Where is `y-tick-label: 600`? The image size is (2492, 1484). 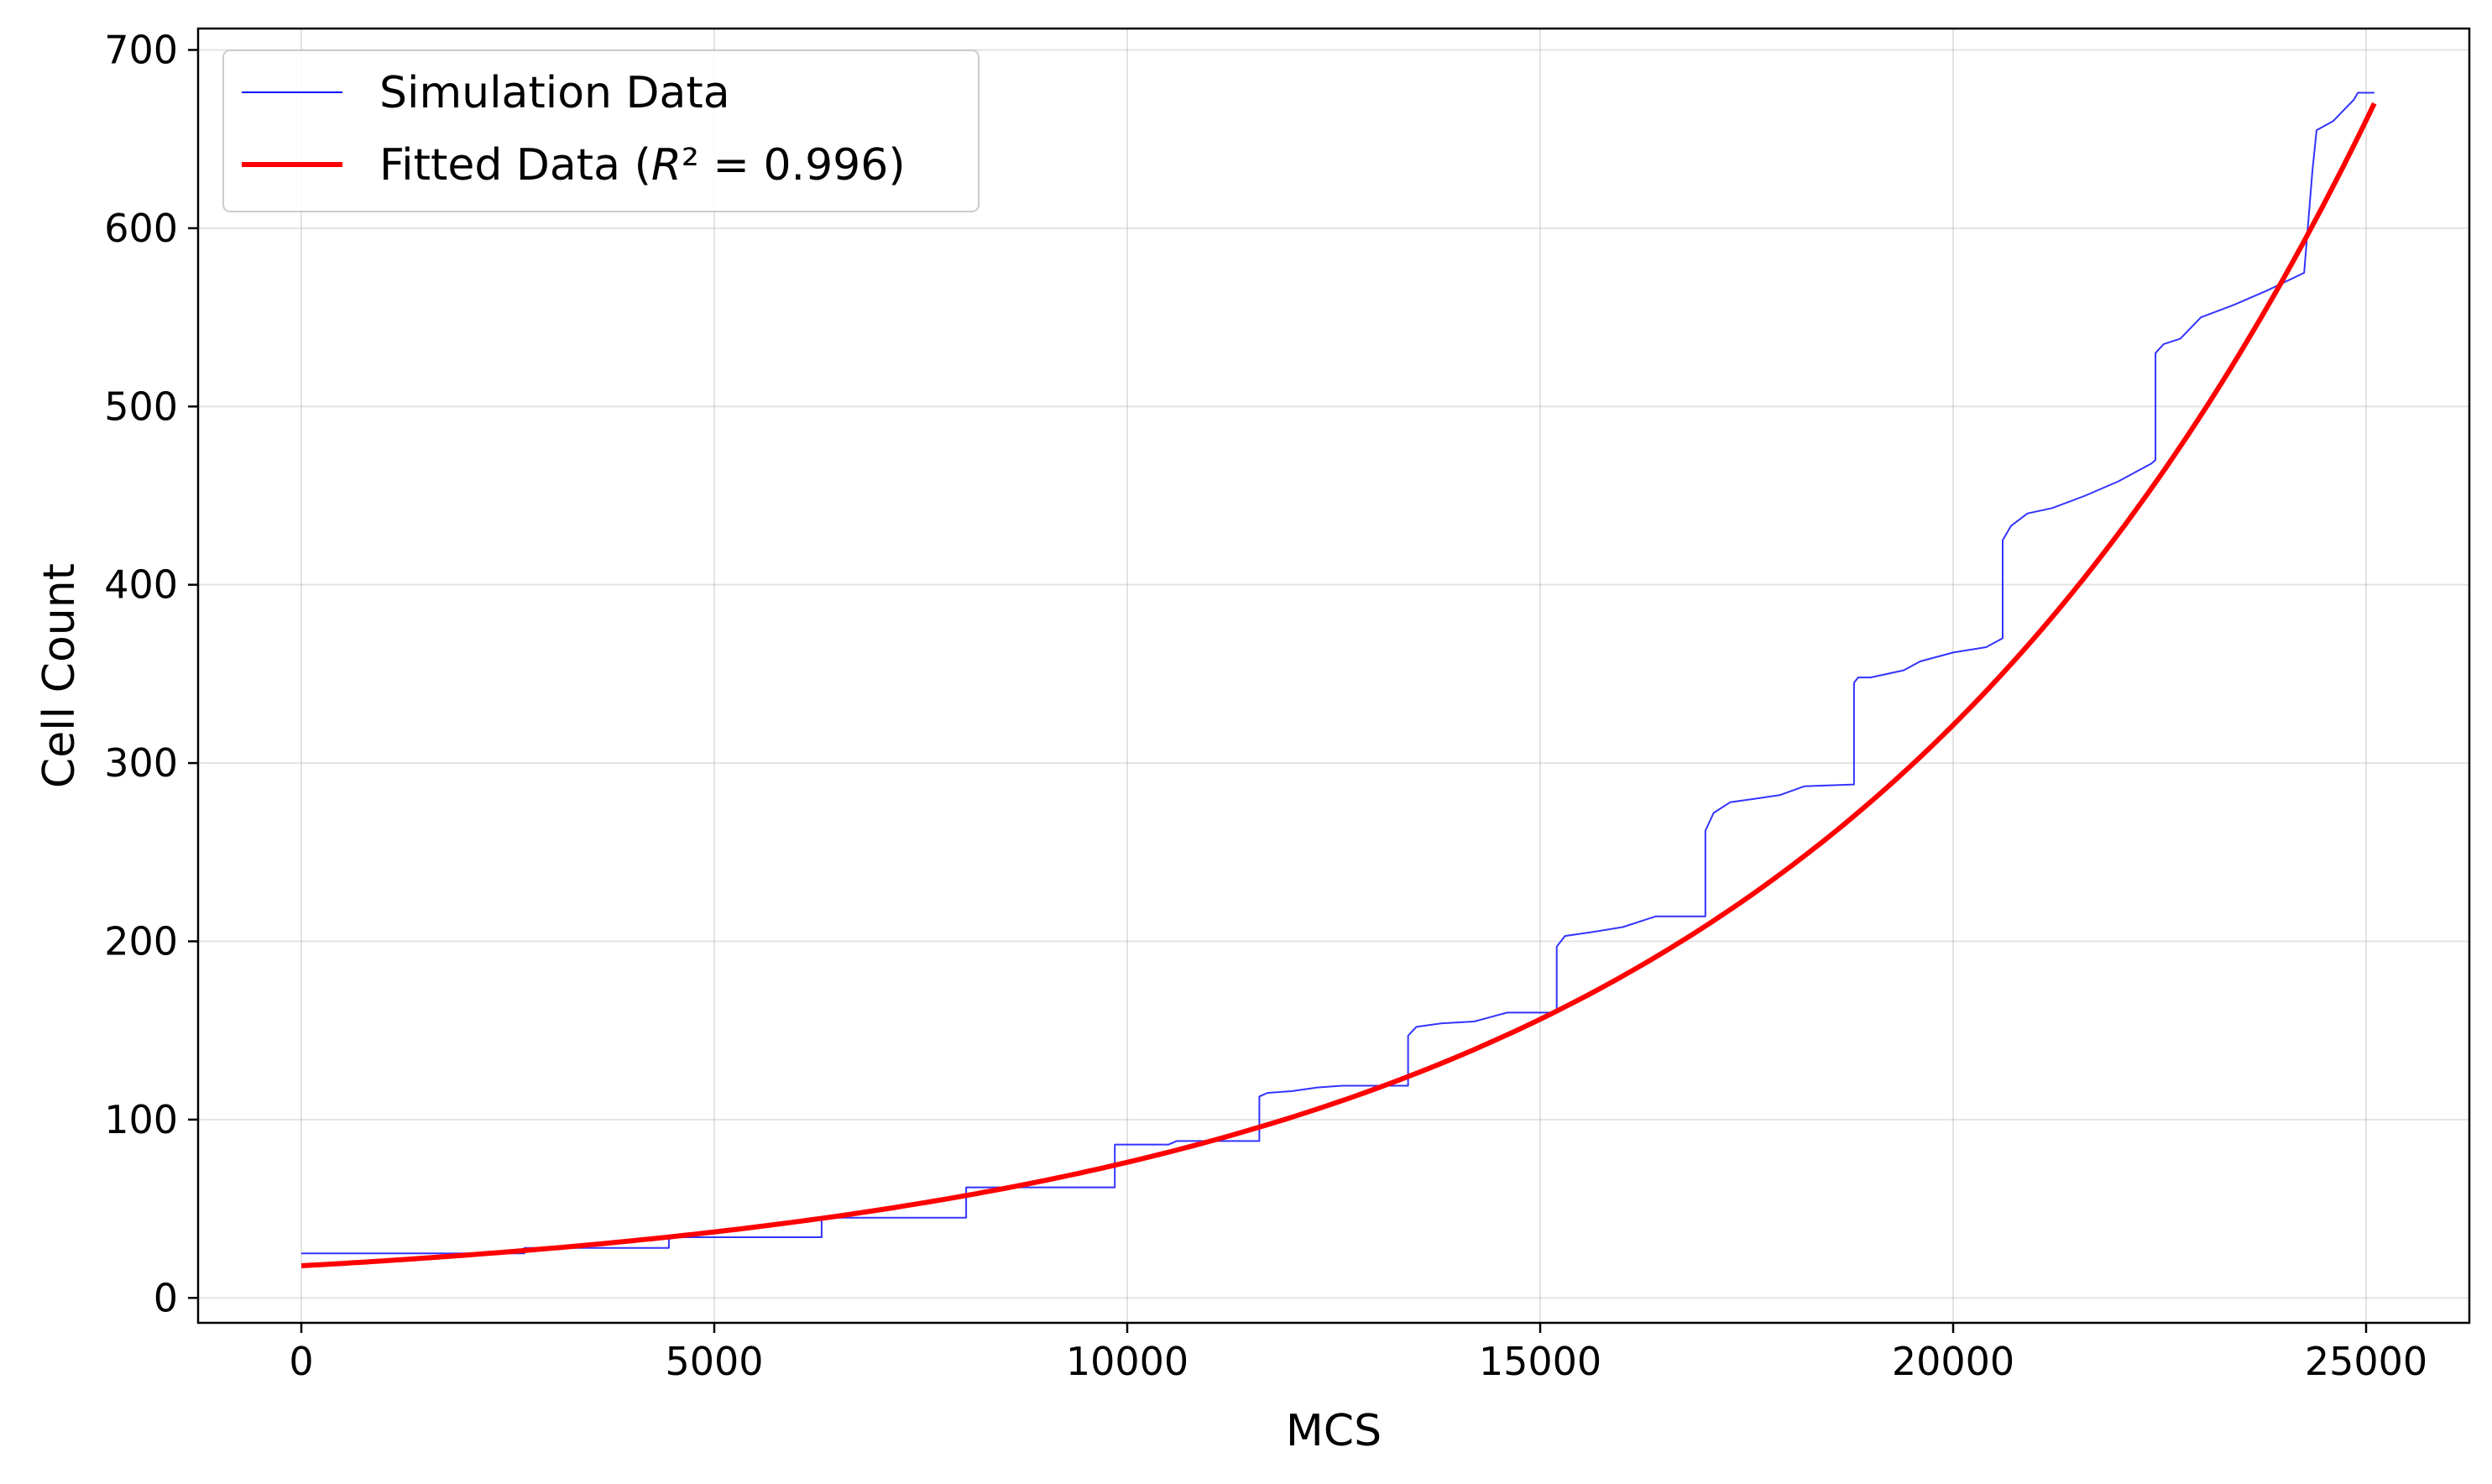
y-tick-label: 600 is located at coordinates (141, 228).